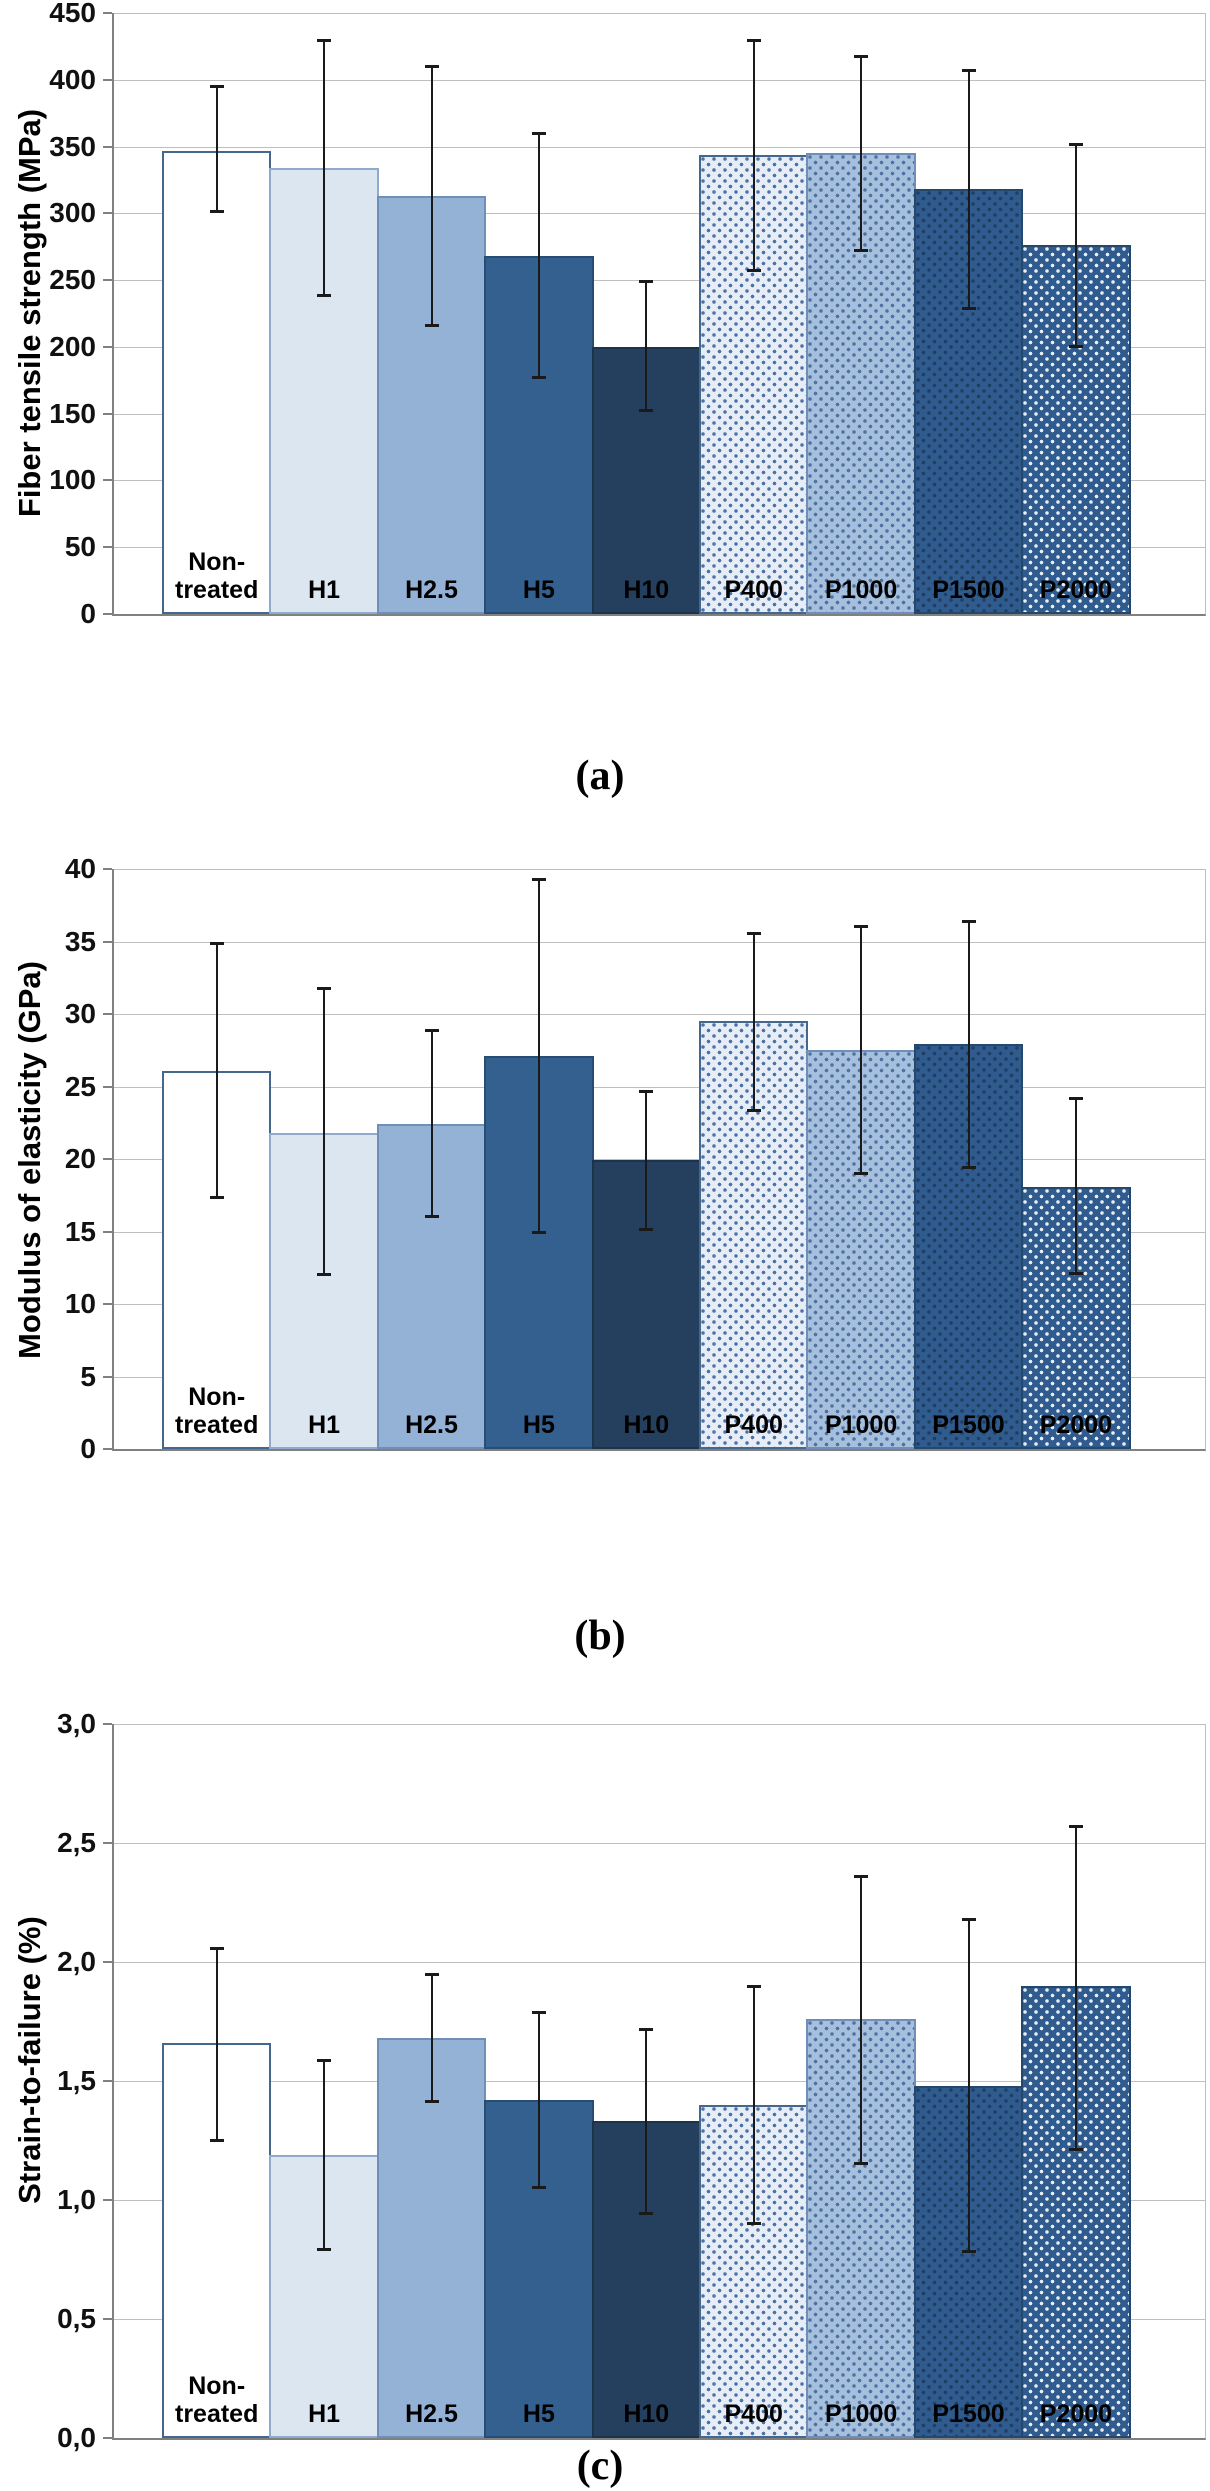 This screenshot has height=2491, width=1210. I want to click on y-tick-label: 35, so click(80, 941).